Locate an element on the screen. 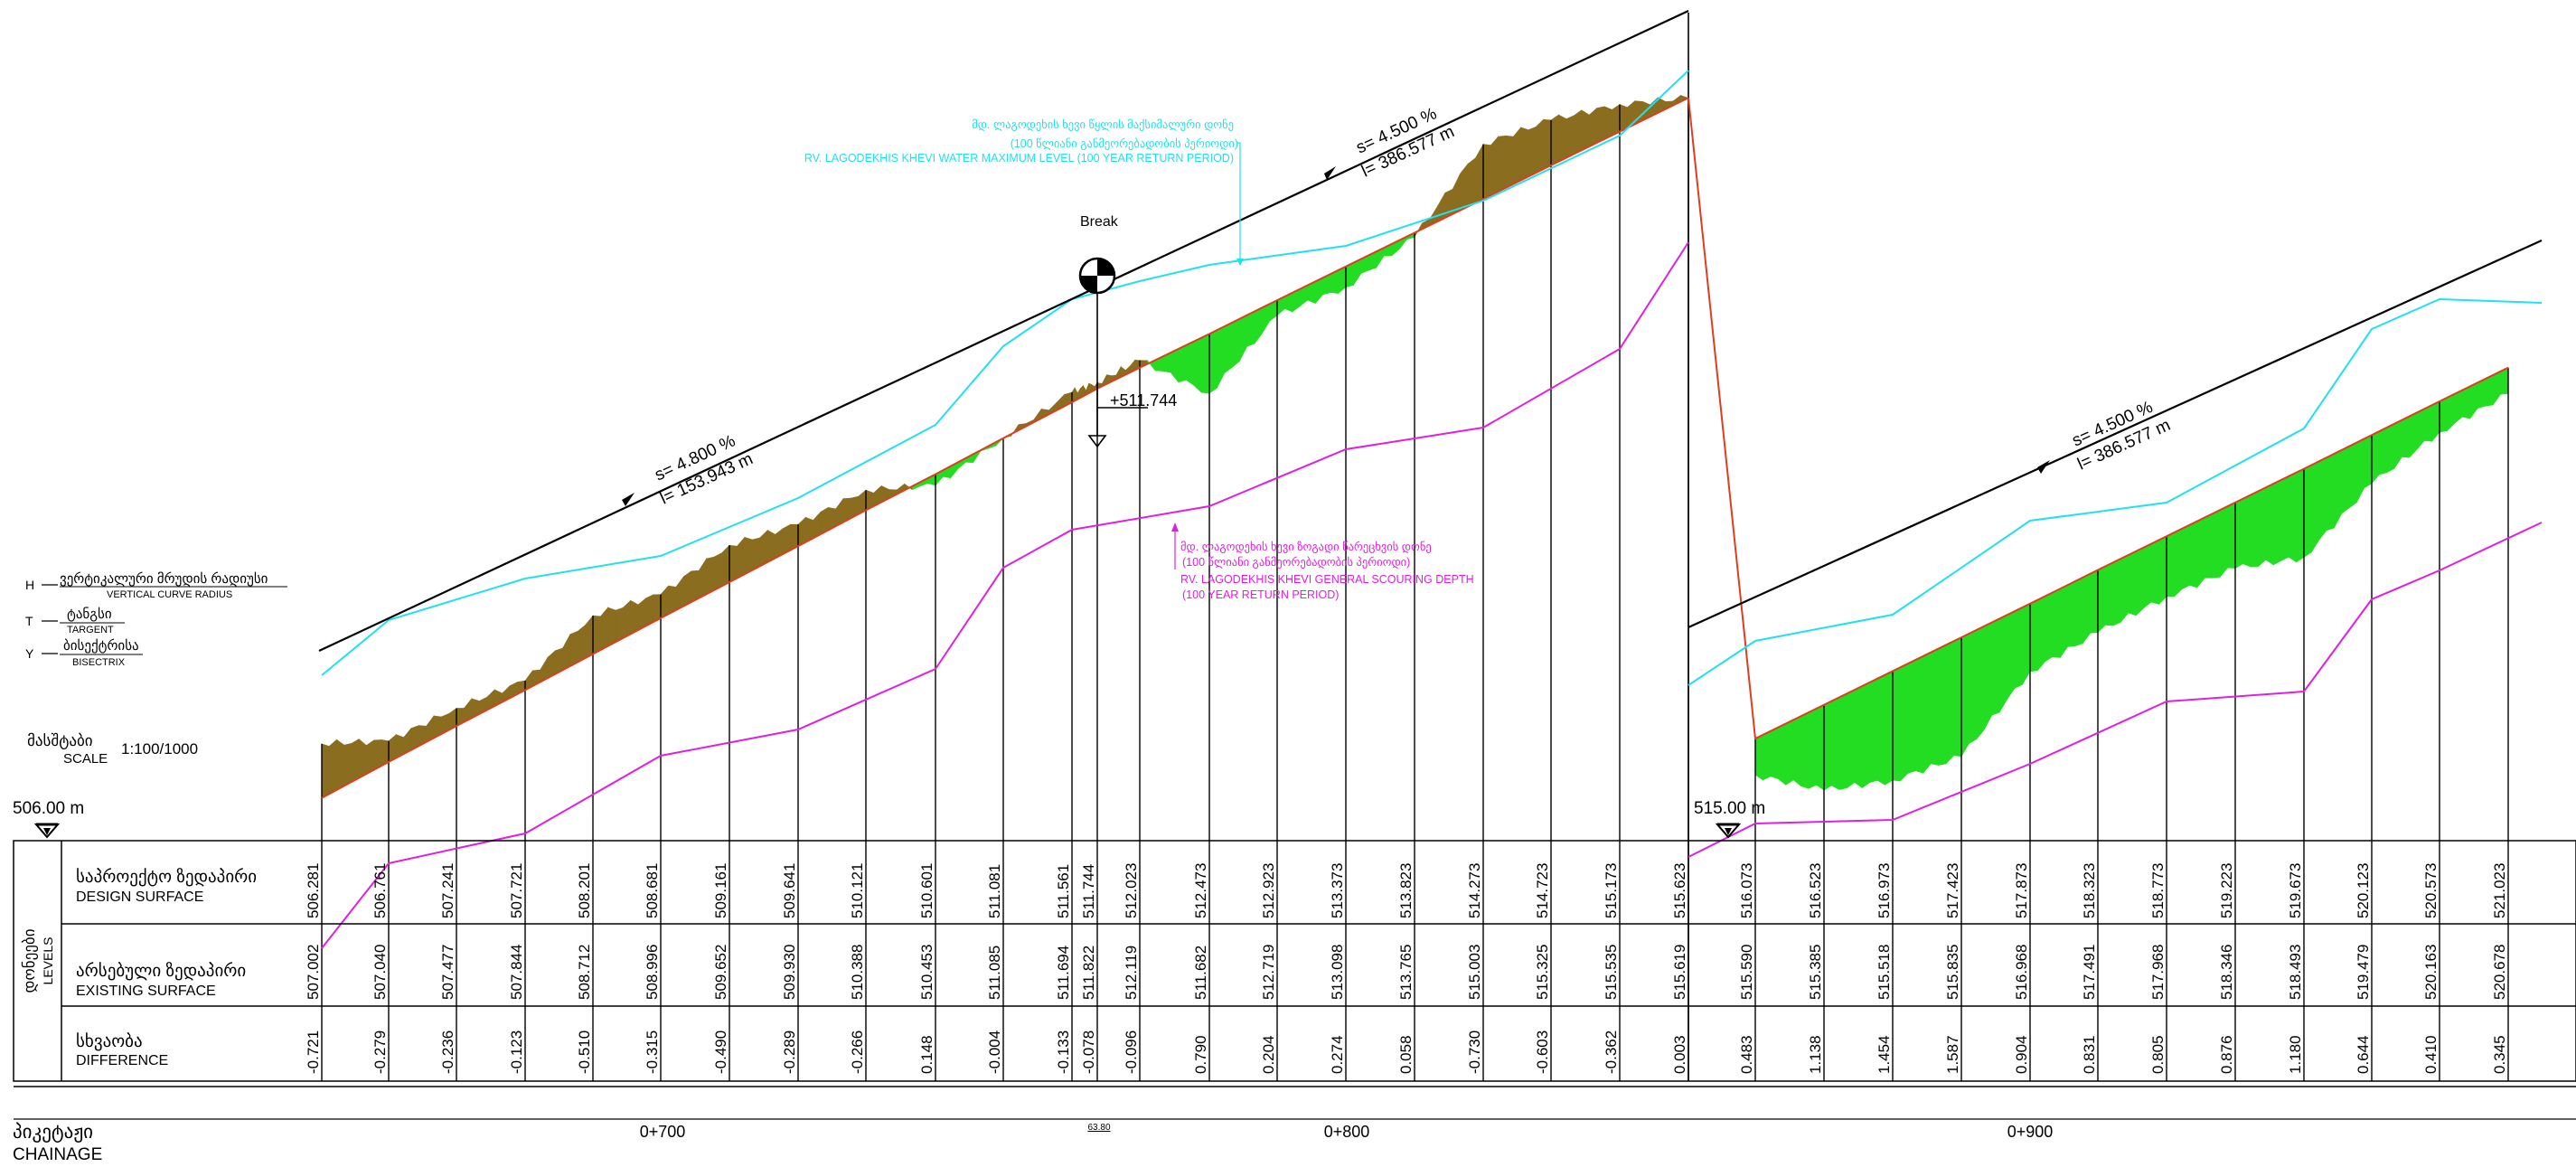  difference-value: -0.721 is located at coordinates (314, 1052).